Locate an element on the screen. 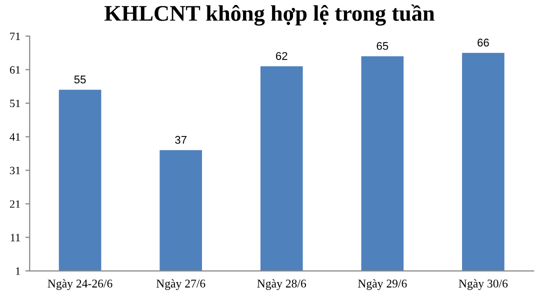 Image resolution: width=539 pixels, height=301 pixels. y-tick-label: 51 is located at coordinates (15, 104).